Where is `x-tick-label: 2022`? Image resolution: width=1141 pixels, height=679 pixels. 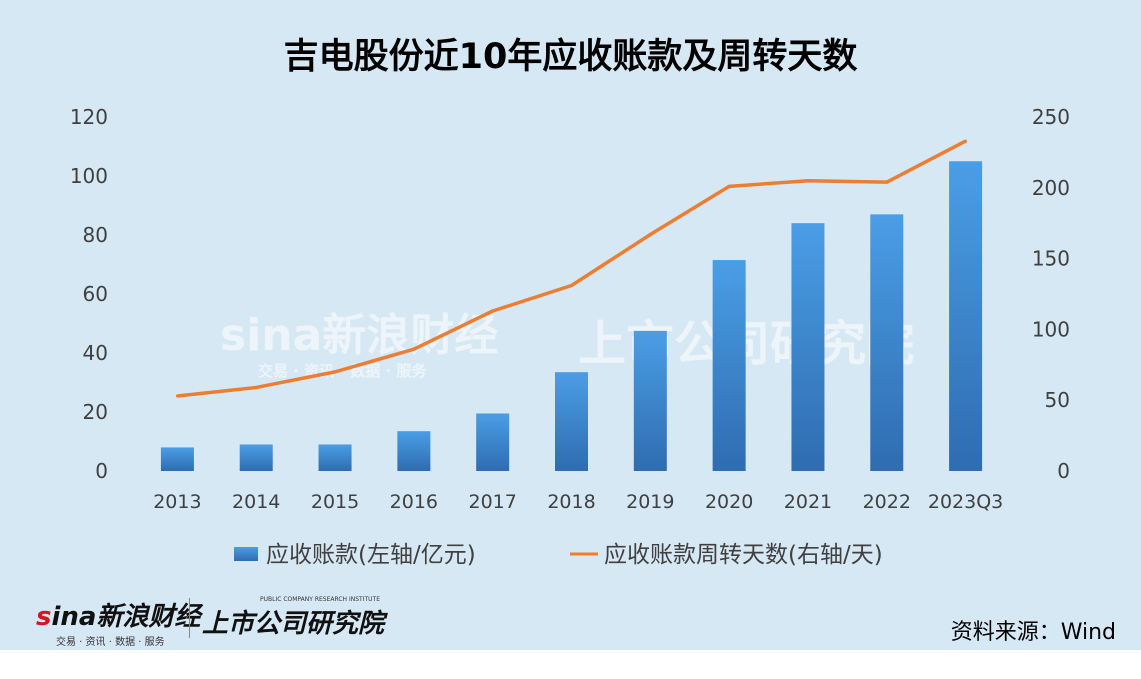
x-tick-label: 2022 is located at coordinates (887, 502).